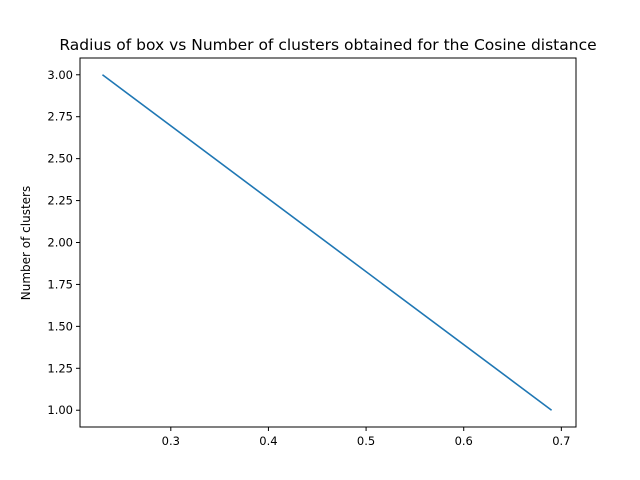 The width and height of the screenshot is (640, 480). What do you see at coordinates (60, 284) in the screenshot?
I see `y-tick-label: 1.75` at bounding box center [60, 284].